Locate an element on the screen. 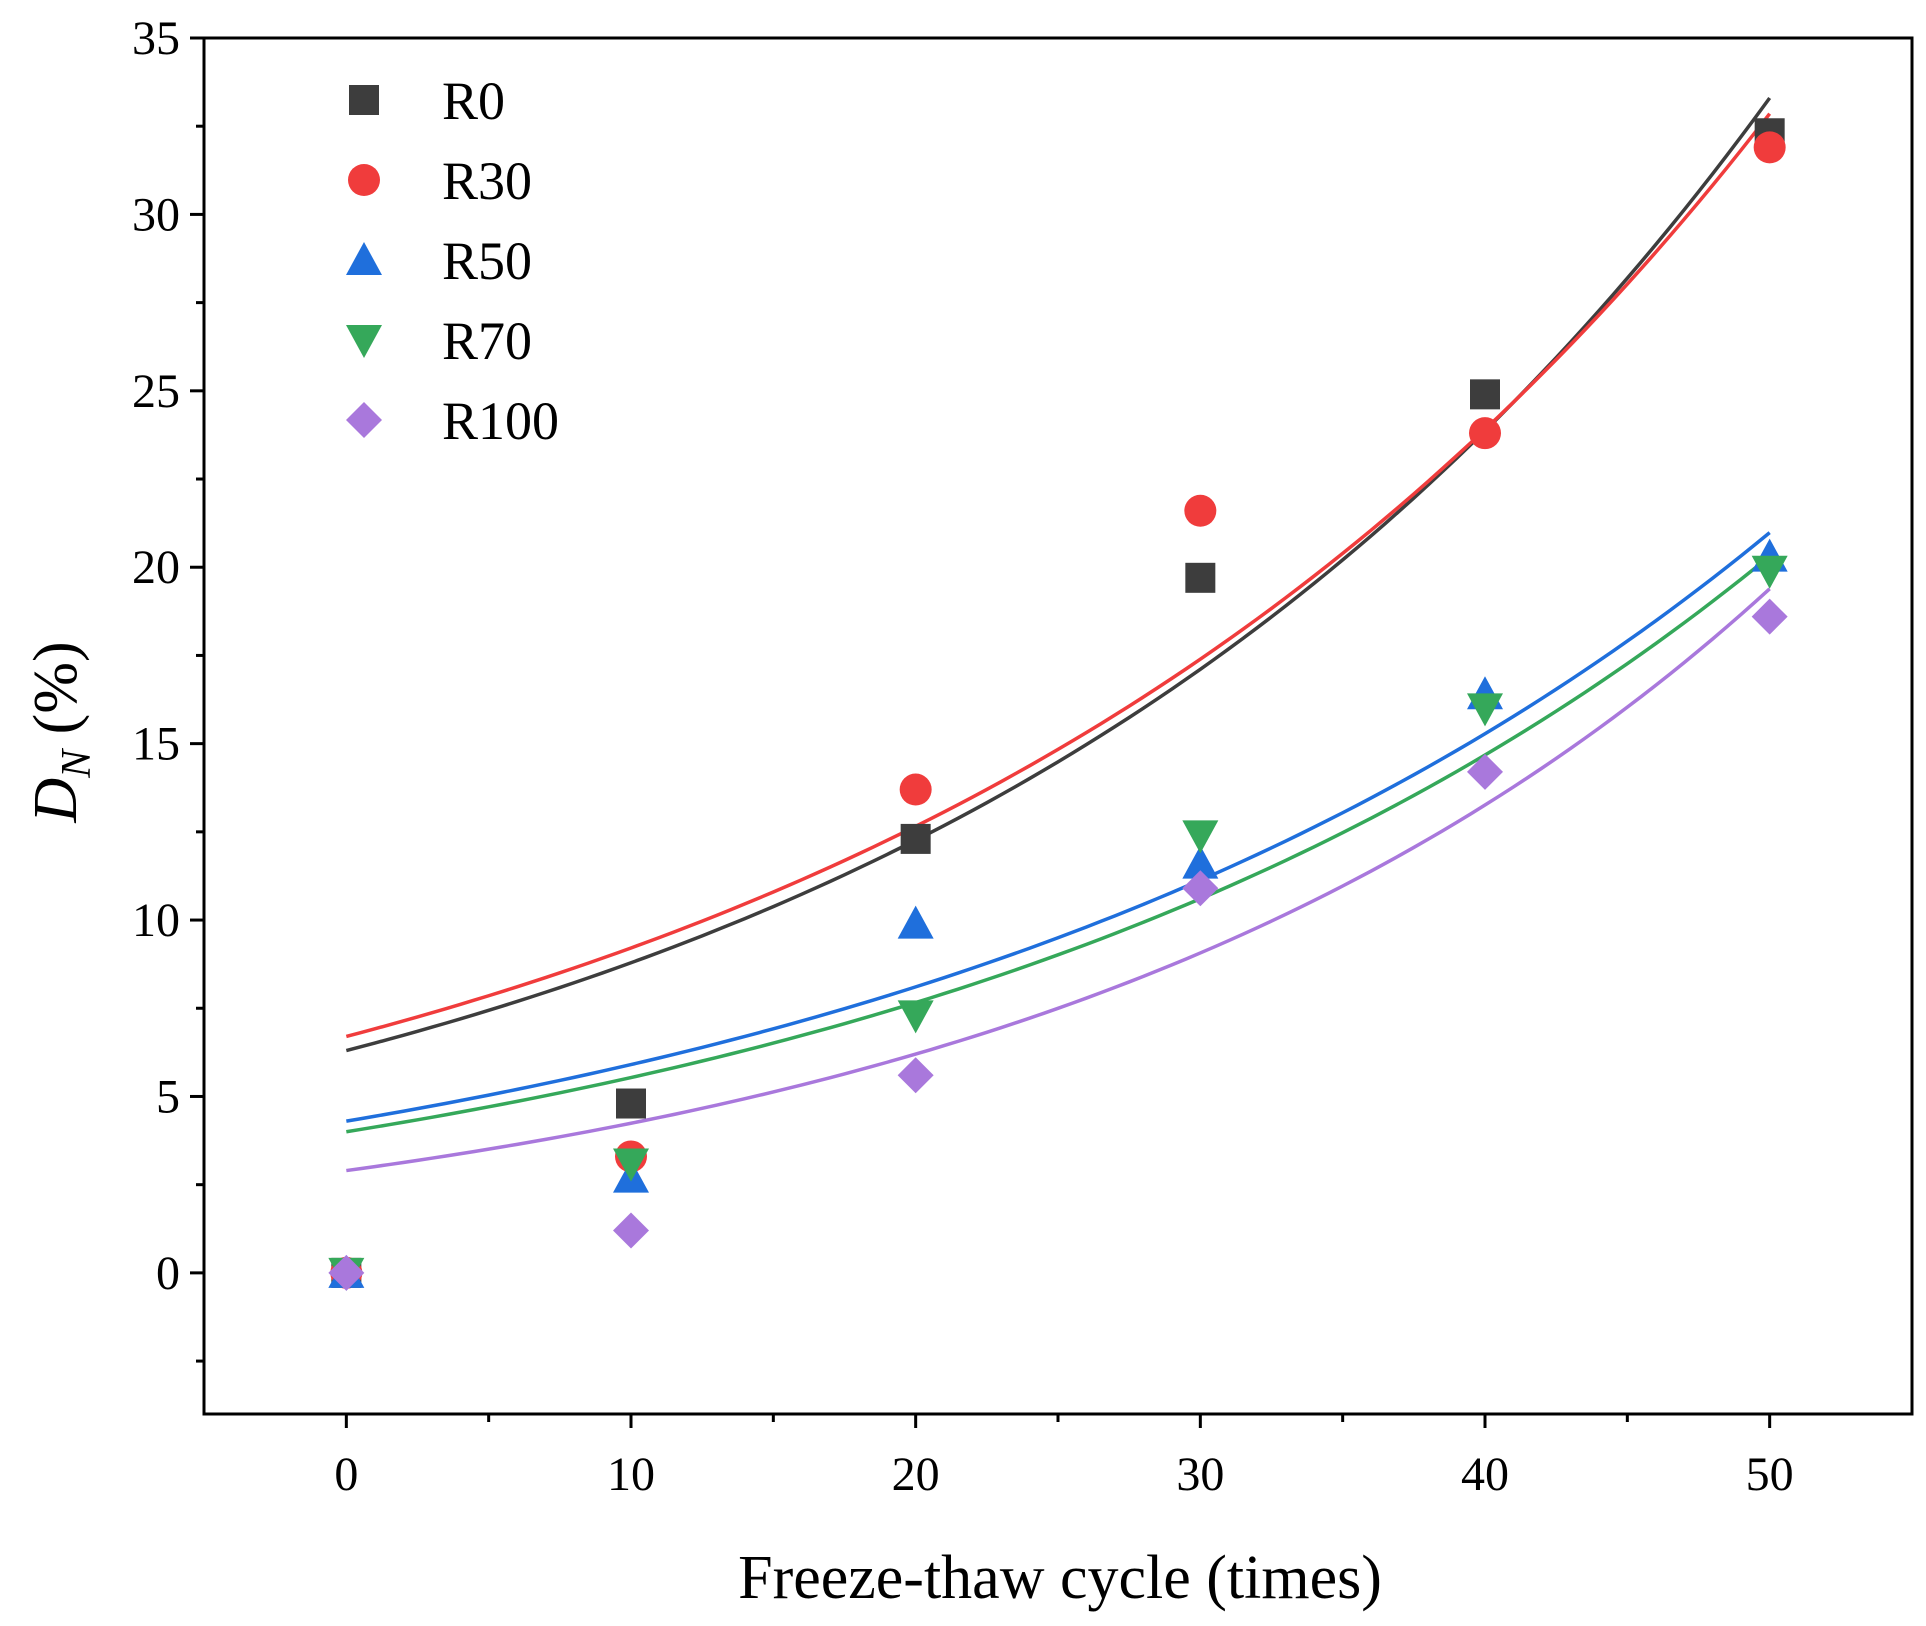 The width and height of the screenshot is (1926, 1626). x-tick-label: 50 is located at coordinates (1770, 1474).